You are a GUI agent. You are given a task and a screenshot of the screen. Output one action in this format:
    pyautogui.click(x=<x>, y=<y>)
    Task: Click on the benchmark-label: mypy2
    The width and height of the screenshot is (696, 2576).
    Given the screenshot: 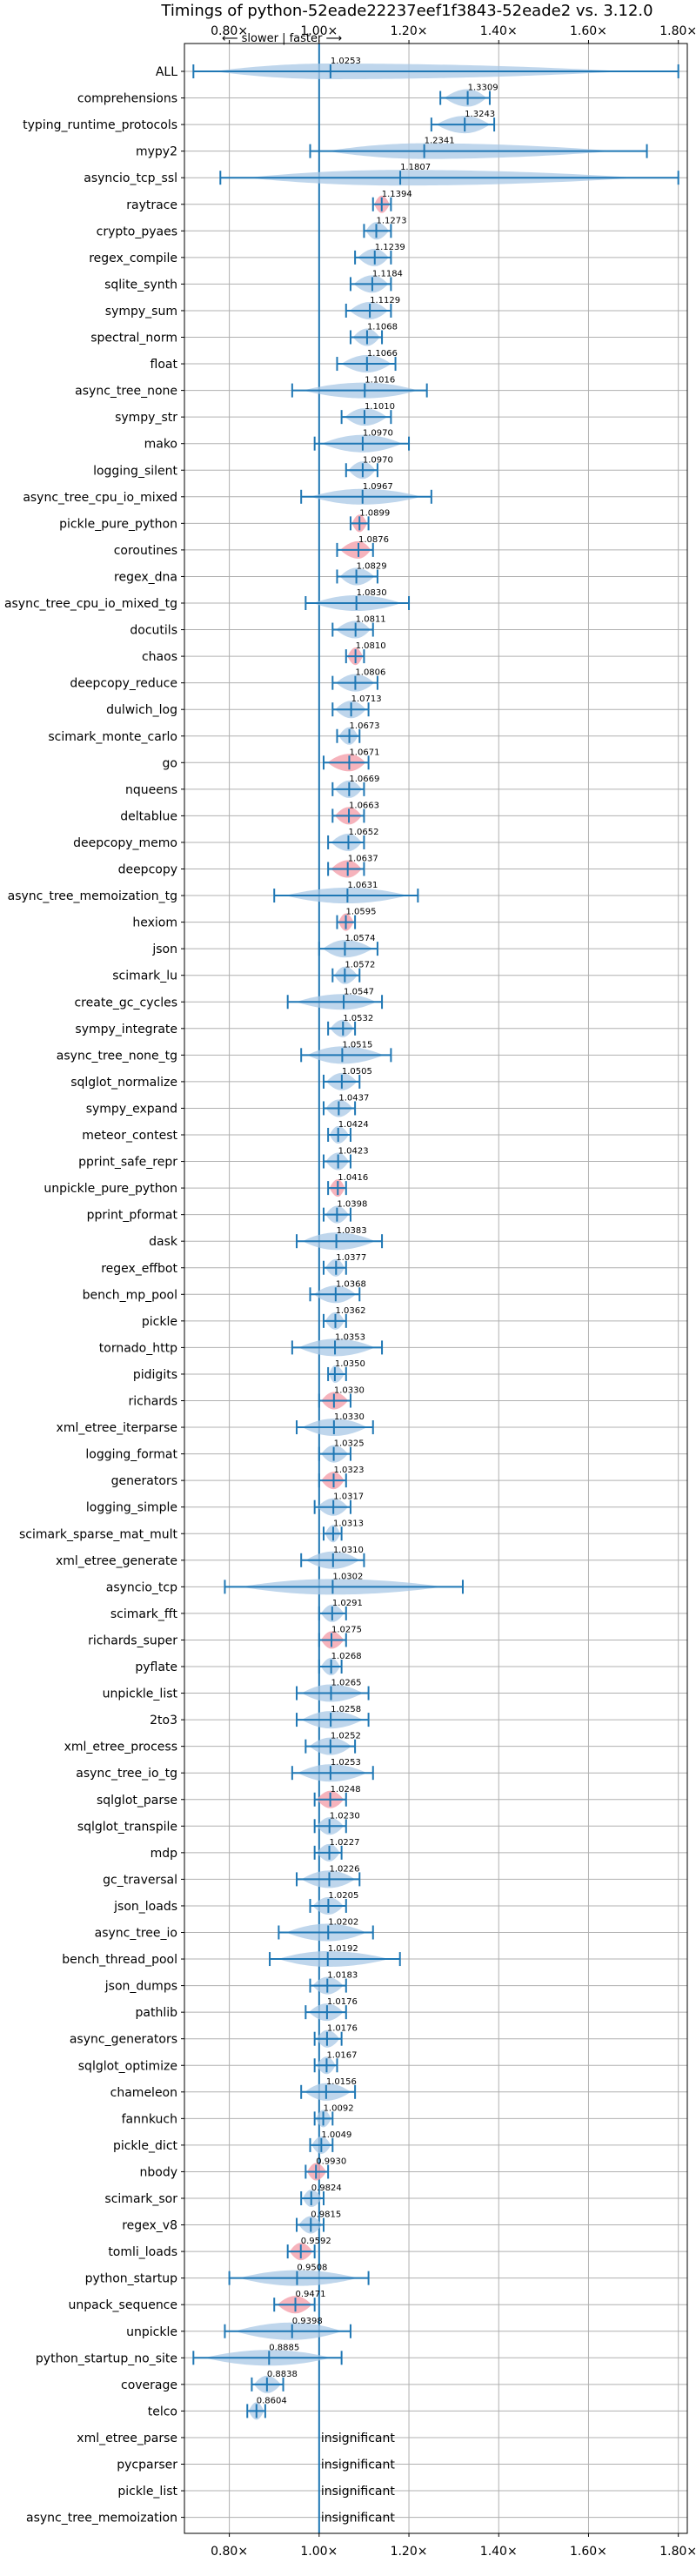 What is the action you would take?
    pyautogui.click(x=156, y=152)
    